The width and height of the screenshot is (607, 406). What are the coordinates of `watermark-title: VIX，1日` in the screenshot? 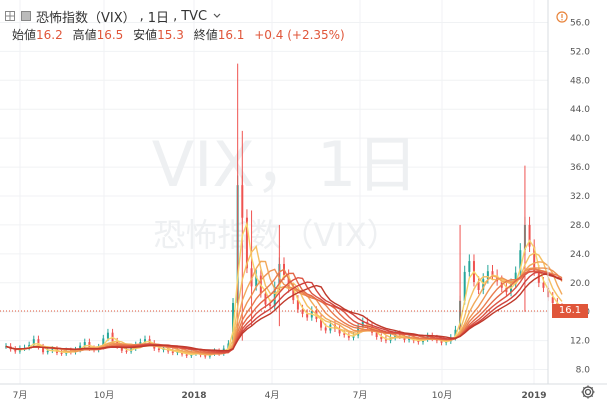 It's located at (285, 164).